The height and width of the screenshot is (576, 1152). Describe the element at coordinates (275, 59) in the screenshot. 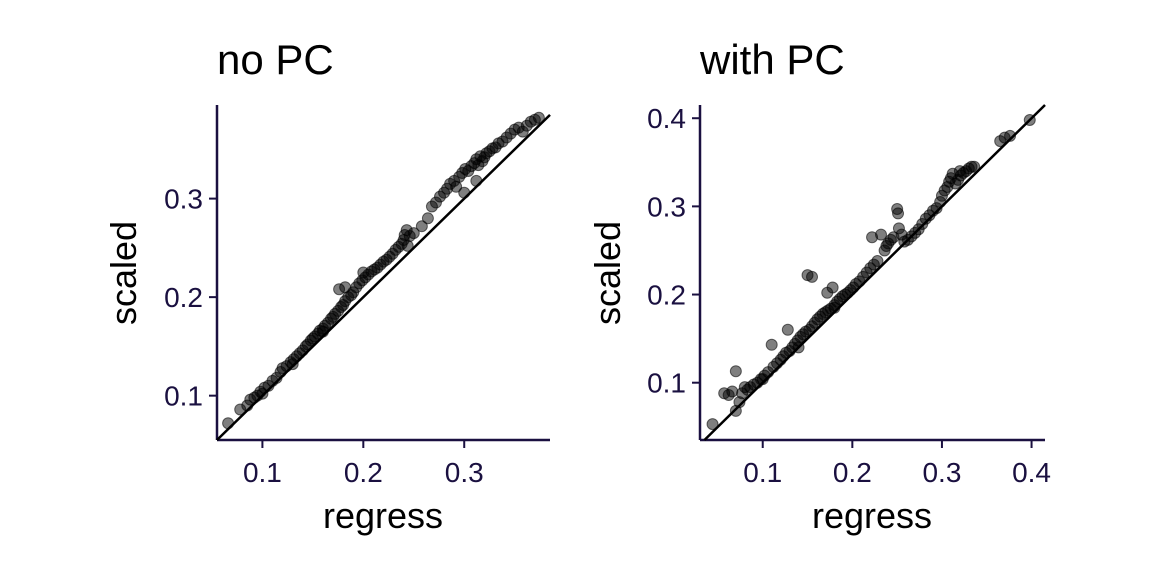

I see `panel-title: no PC` at that location.